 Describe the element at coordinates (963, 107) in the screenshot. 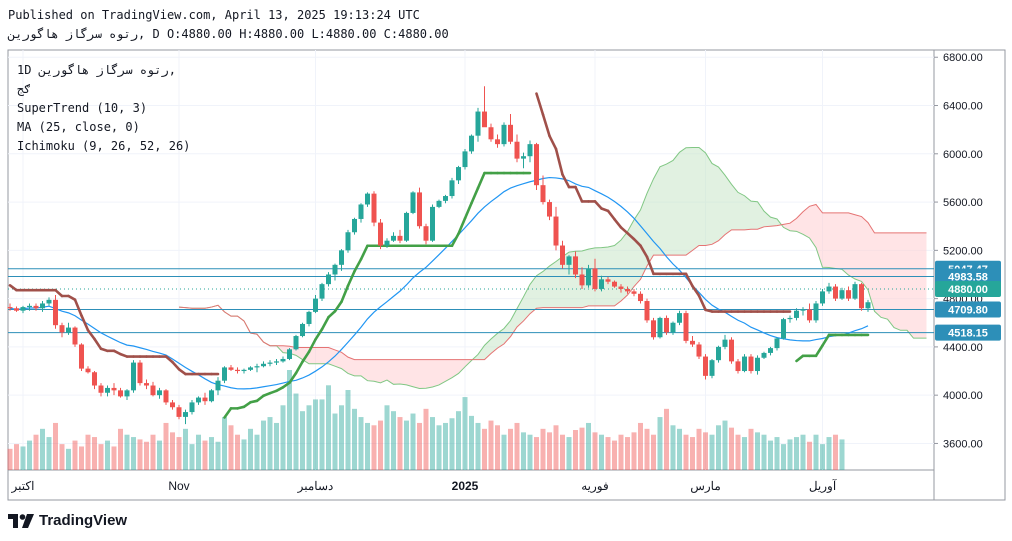

I see `y-tick-label: 6400.00` at that location.